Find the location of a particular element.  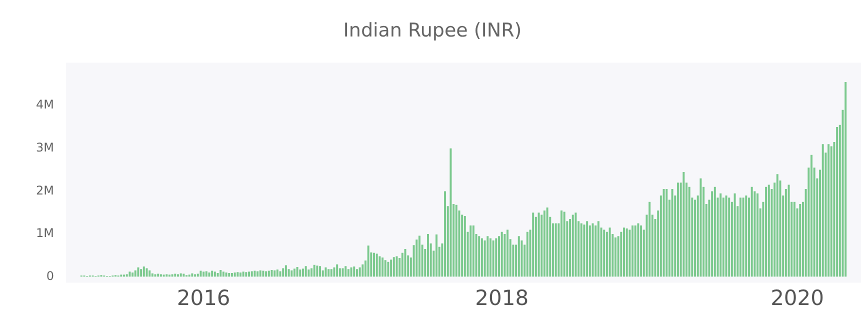

x-tick-label: 2018 is located at coordinates (502, 298).